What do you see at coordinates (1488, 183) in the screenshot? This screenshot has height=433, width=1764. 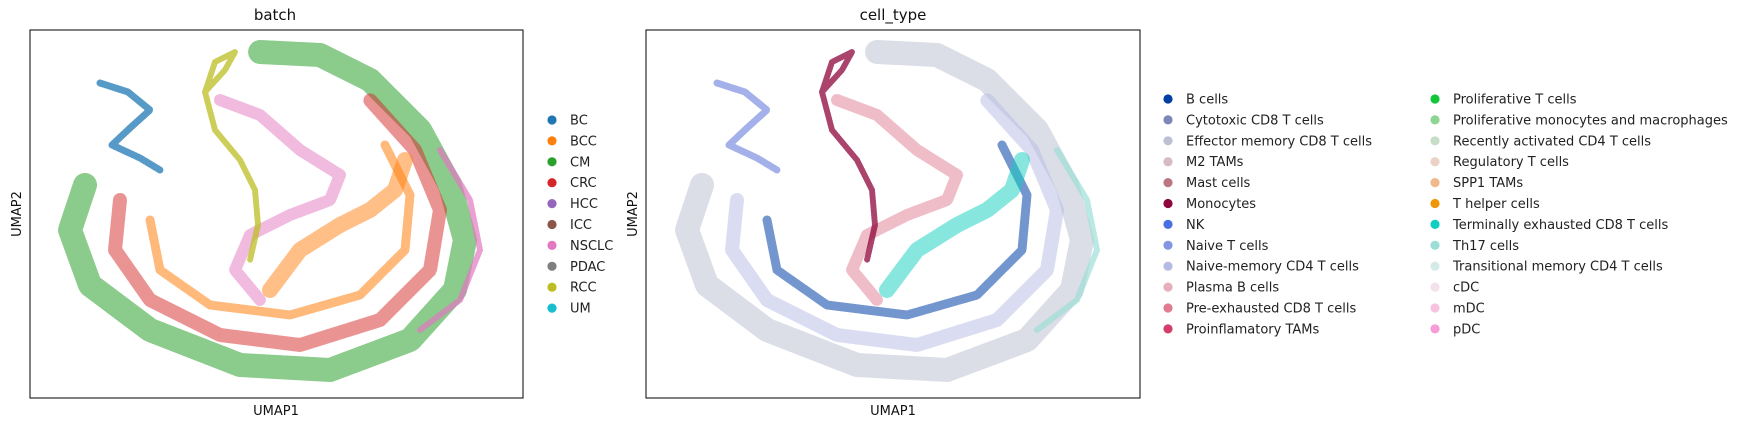 I see `legend-label: SPP1 TAMs` at bounding box center [1488, 183].